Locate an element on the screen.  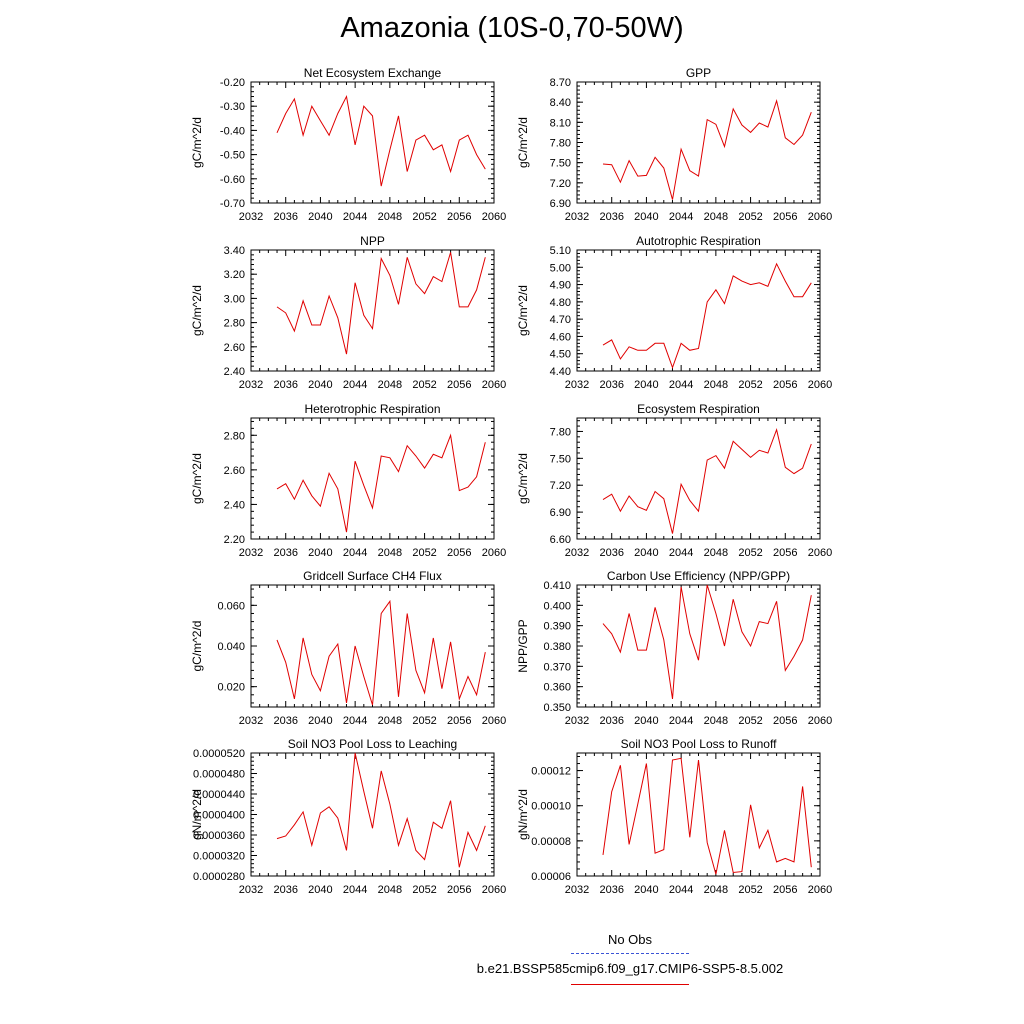
panel-title: Soil NO3 Pool Loss to Runoff is located at coordinates (699, 744).